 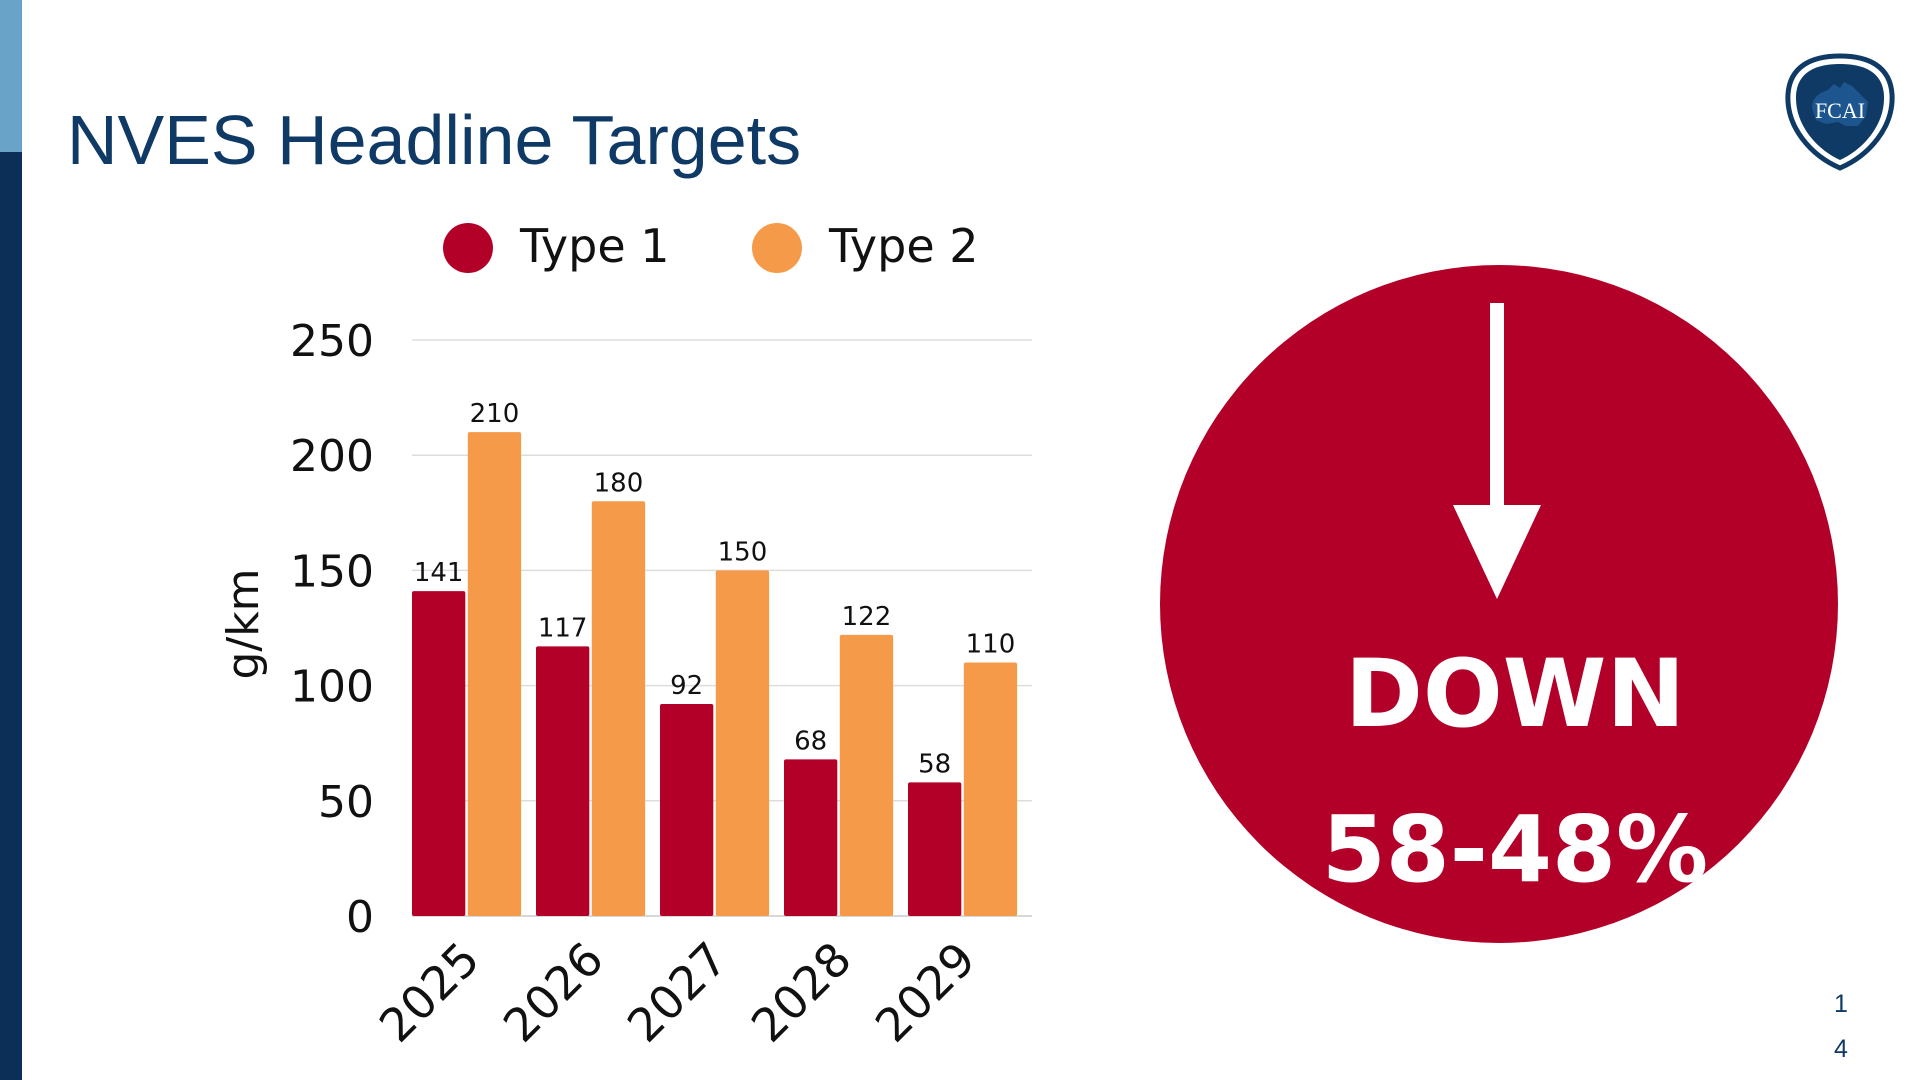 What do you see at coordinates (11, 76) in the screenshot?
I see `accent-bar-light` at bounding box center [11, 76].